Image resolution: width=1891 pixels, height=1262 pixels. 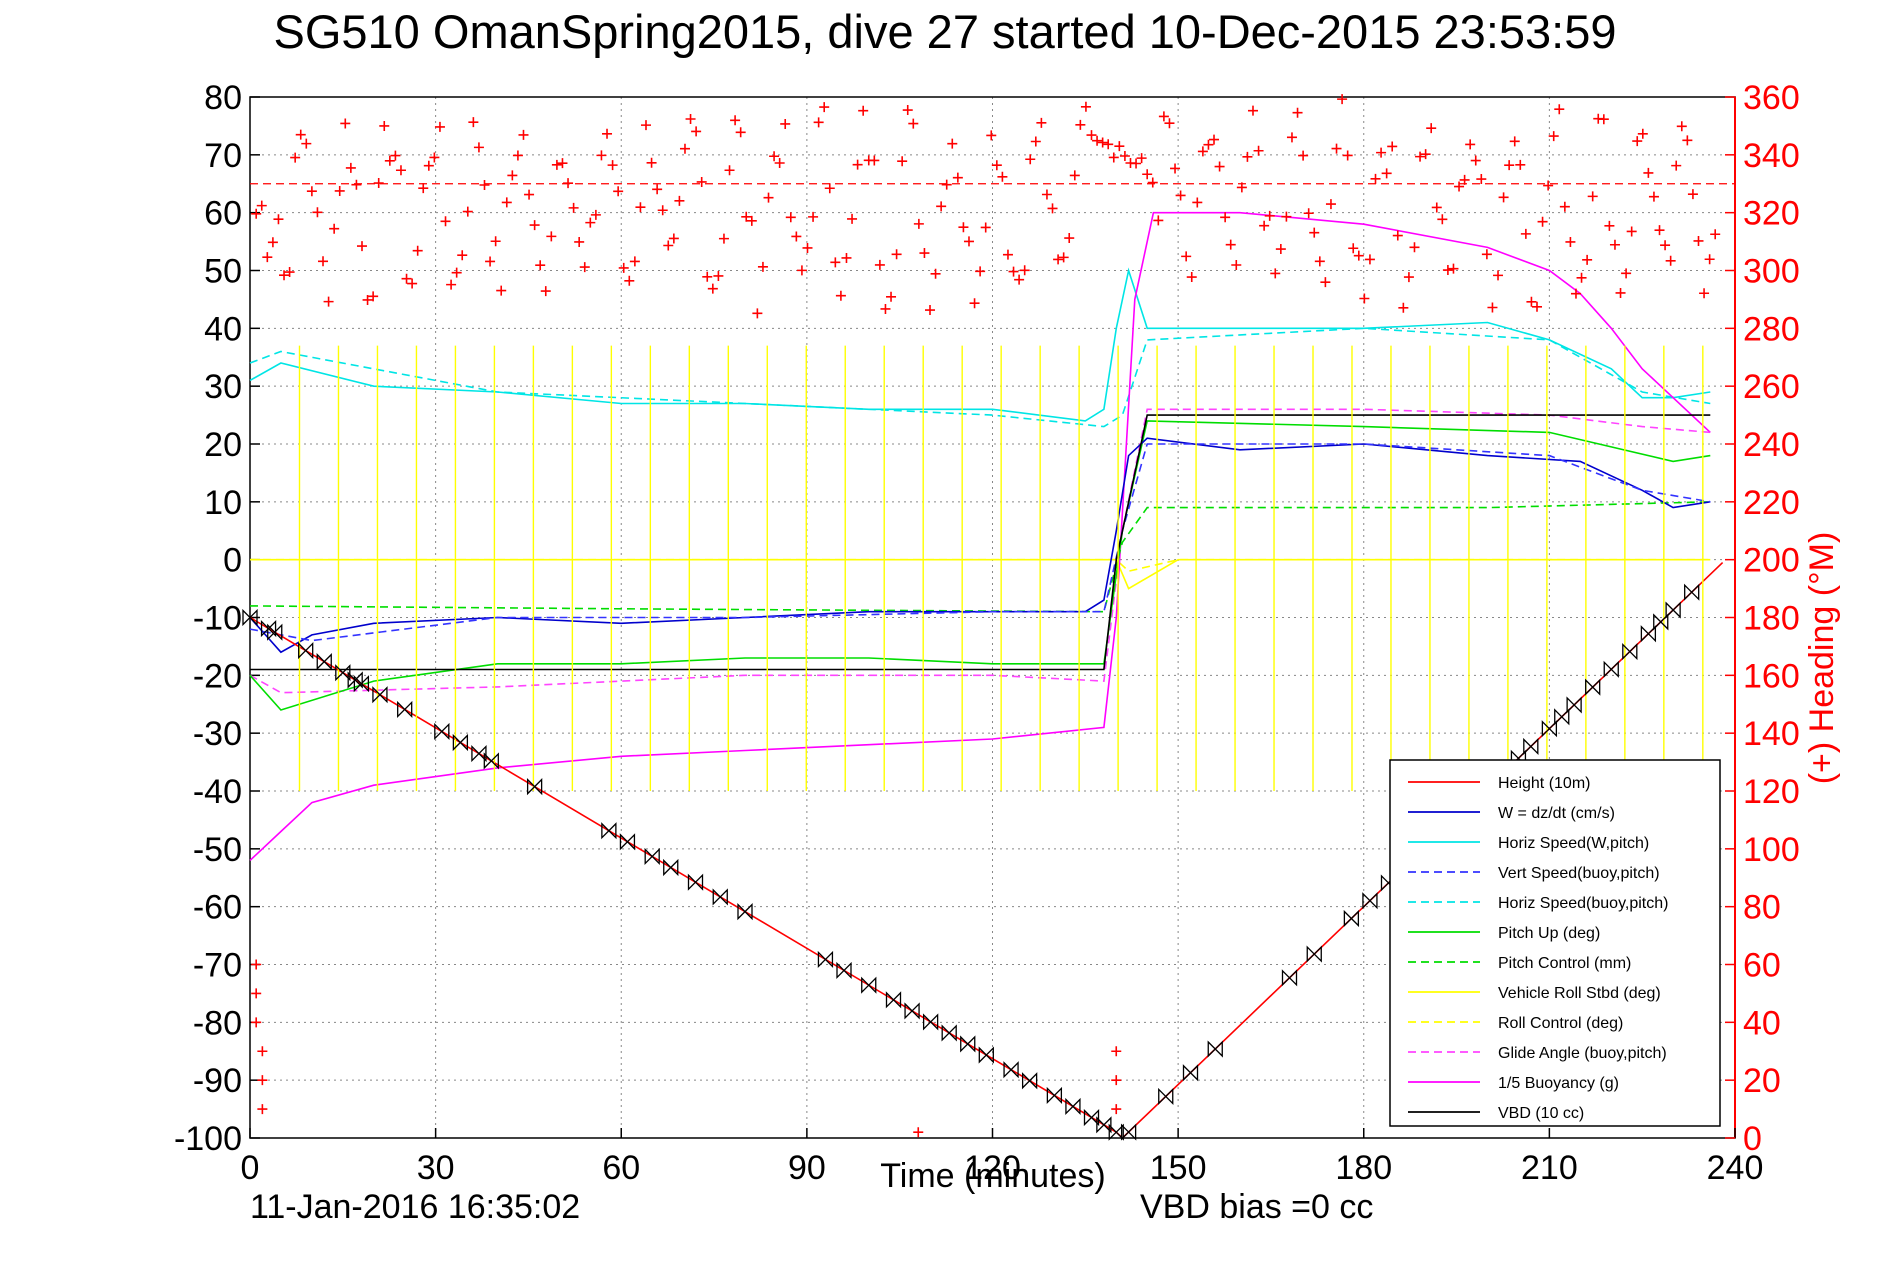 I want to click on y-tick-label: -10, so click(x=217, y=619).